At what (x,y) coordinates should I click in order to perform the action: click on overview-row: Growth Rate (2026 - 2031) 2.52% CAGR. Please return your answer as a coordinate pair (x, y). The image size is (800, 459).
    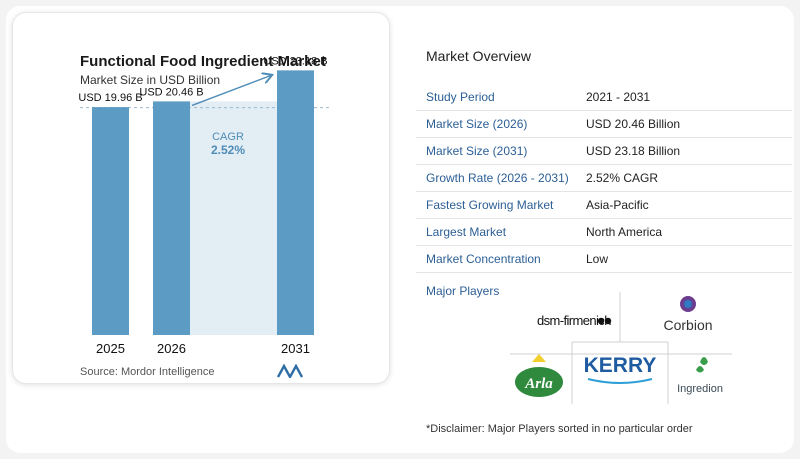
    Looking at the image, I should click on (604, 178).